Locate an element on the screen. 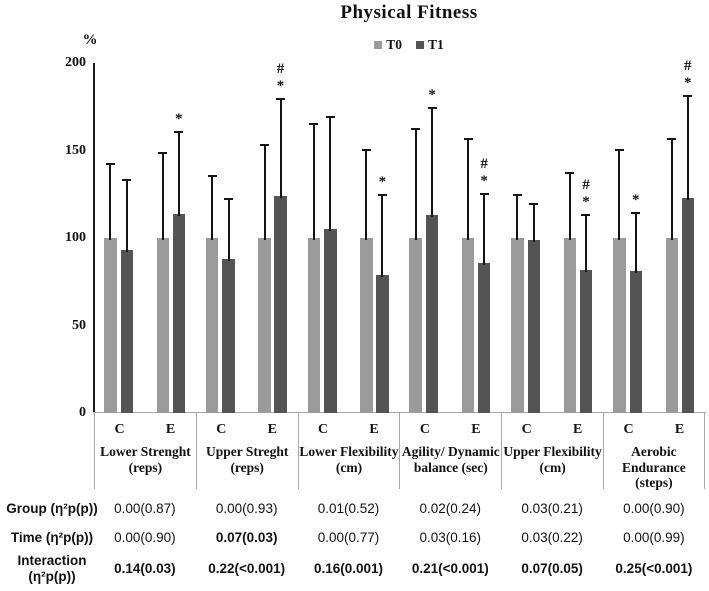 The width and height of the screenshot is (709, 591). table-cell: 0.00(0.77) is located at coordinates (348, 537).